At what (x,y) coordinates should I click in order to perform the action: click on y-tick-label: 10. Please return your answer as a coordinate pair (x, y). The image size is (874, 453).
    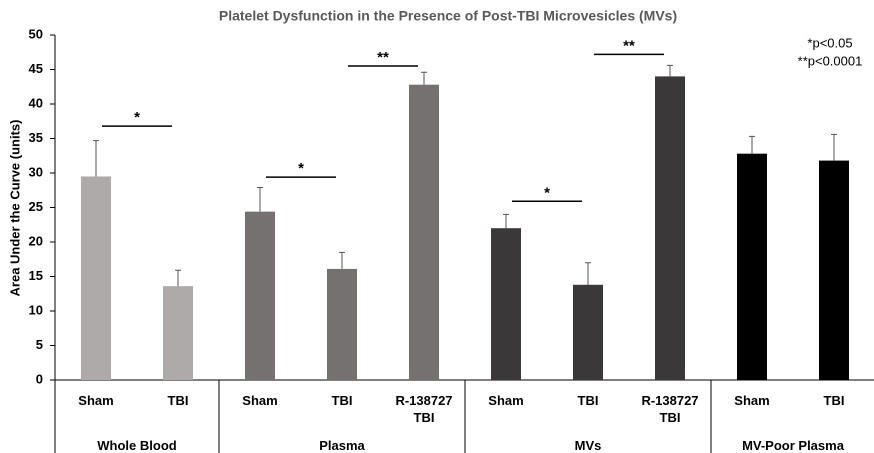
    Looking at the image, I should click on (36, 309).